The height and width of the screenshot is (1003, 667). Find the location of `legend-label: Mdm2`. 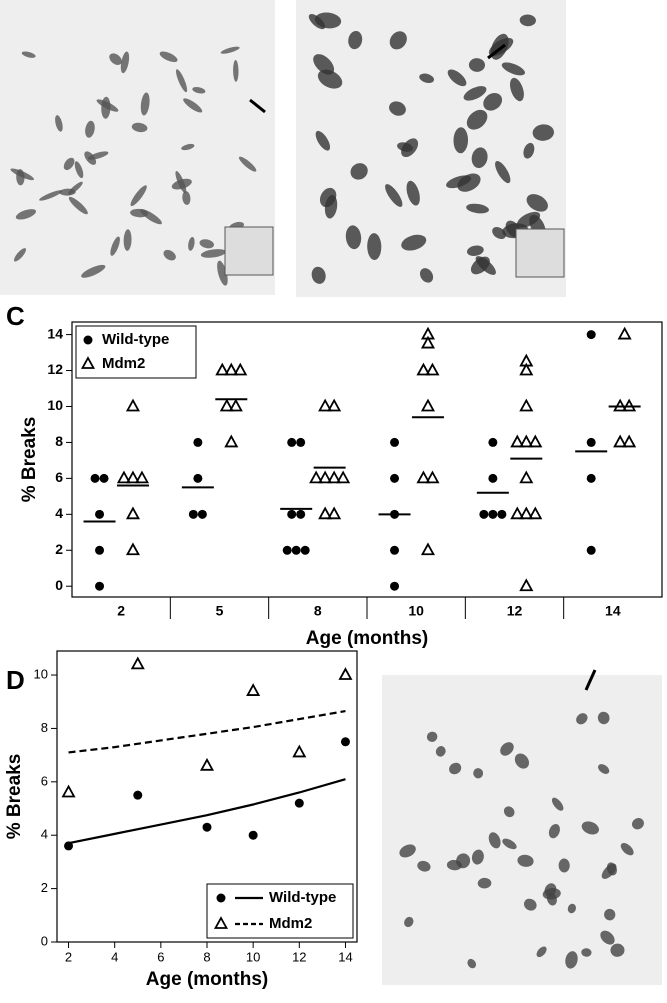

legend-label: Mdm2 is located at coordinates (290, 923).